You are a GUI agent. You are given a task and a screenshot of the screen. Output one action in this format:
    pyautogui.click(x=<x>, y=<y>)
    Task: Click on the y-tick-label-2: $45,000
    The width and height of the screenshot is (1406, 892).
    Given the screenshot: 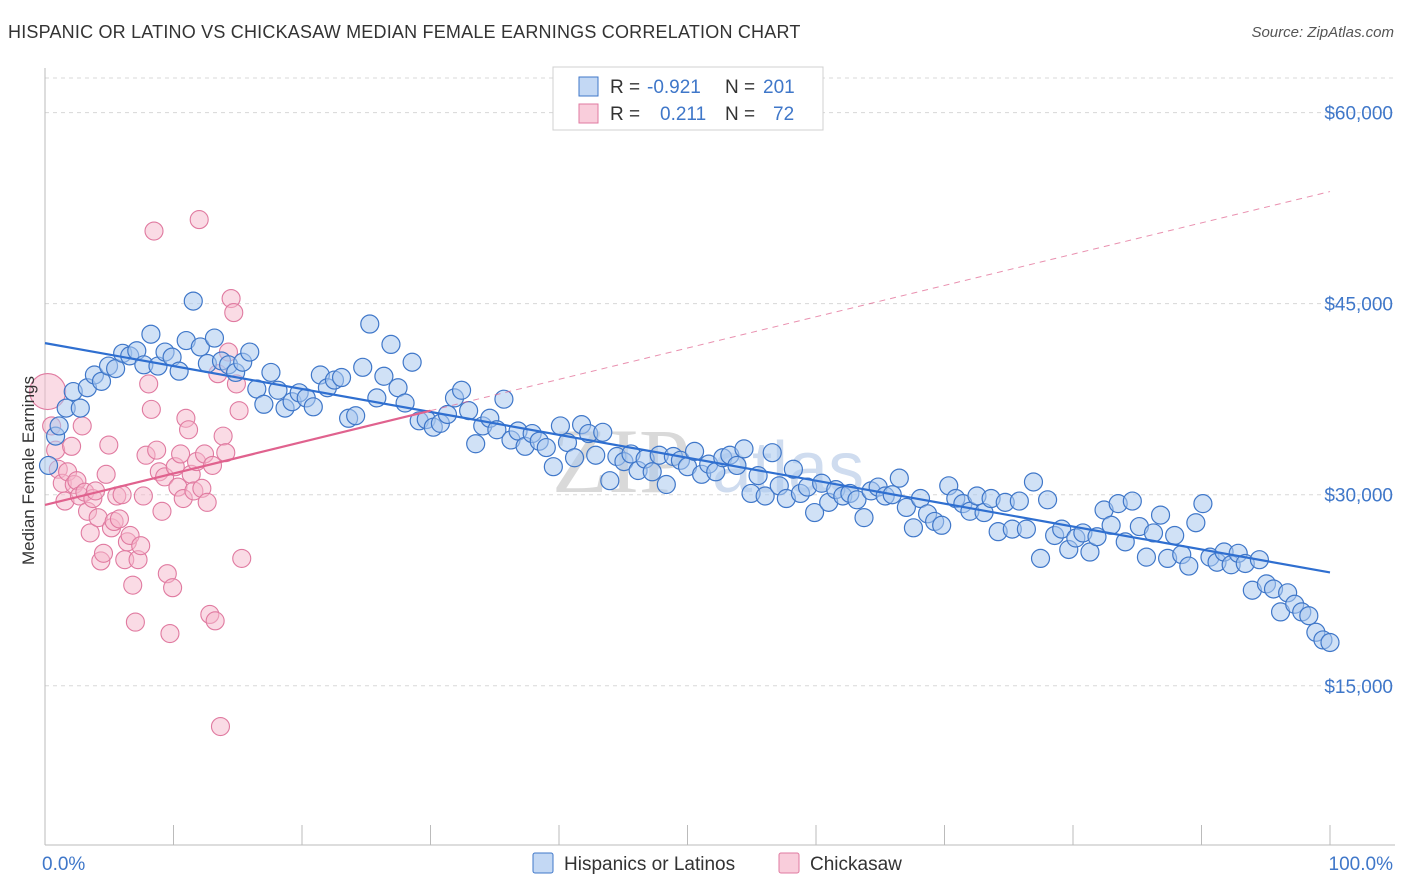 What is the action you would take?
    pyautogui.click(x=1358, y=305)
    